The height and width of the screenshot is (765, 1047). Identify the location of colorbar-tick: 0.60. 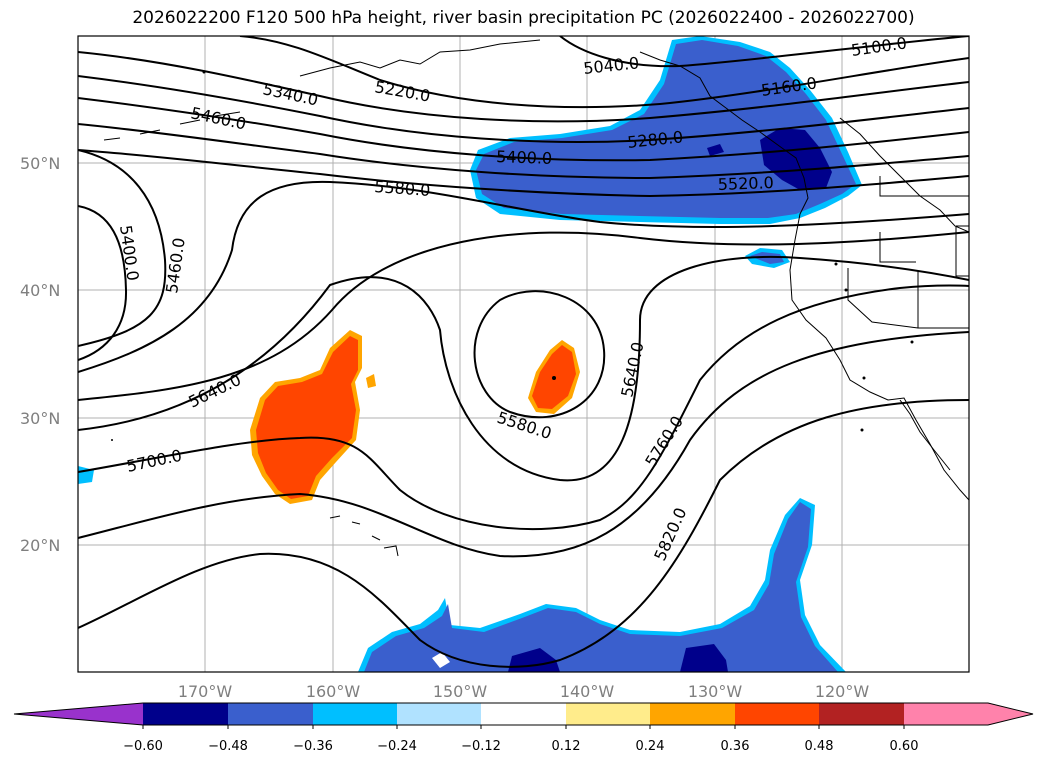
(904, 746).